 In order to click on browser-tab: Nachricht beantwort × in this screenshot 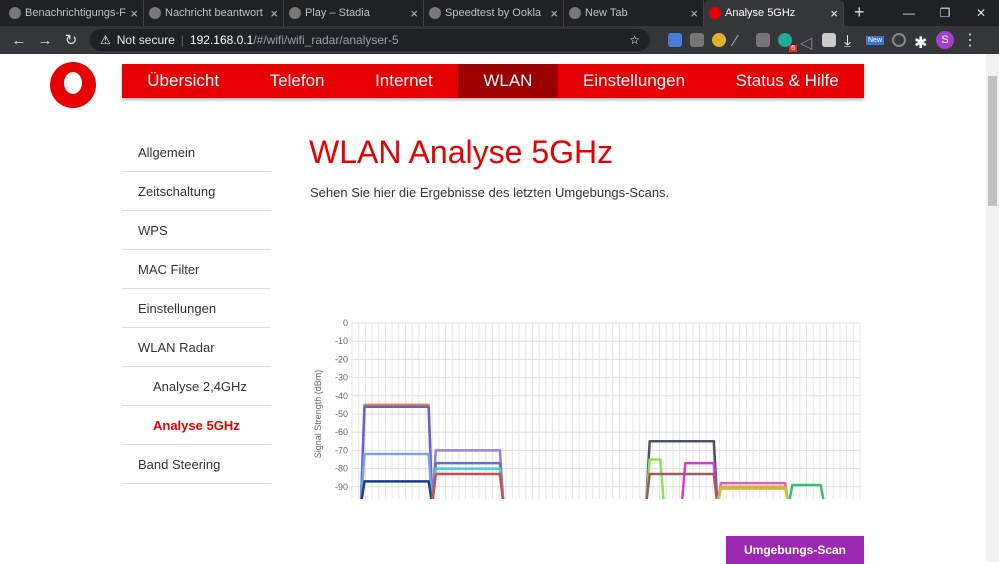, I will do `click(214, 13)`.